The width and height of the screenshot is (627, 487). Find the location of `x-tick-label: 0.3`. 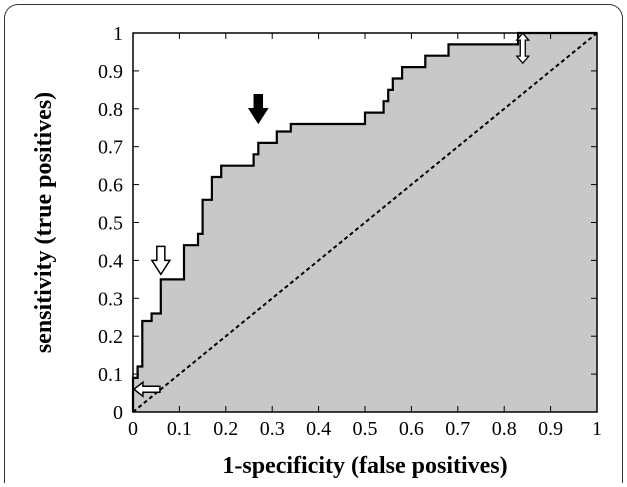

x-tick-label: 0.3 is located at coordinates (272, 429).